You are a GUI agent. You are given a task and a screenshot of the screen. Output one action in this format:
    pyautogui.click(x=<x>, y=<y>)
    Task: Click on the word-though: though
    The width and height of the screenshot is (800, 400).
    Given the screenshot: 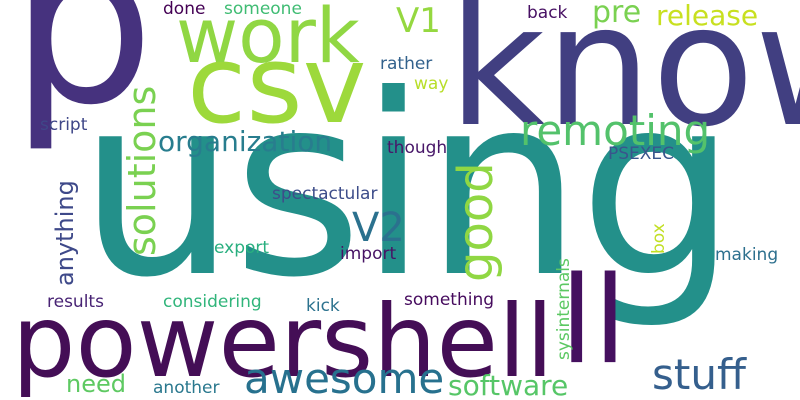 What is the action you would take?
    pyautogui.click(x=417, y=148)
    